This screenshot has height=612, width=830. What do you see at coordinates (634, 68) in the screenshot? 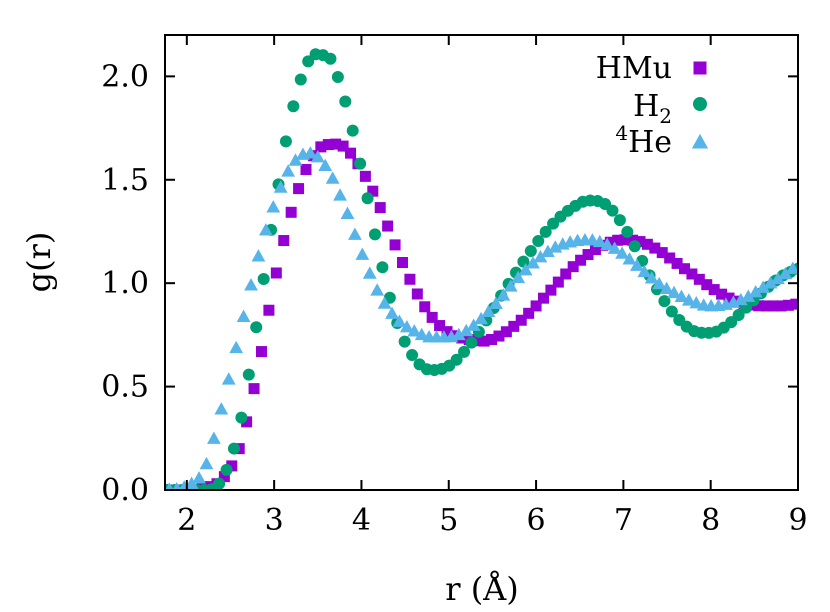
I see `legend-label-hmu: HMu` at bounding box center [634, 68].